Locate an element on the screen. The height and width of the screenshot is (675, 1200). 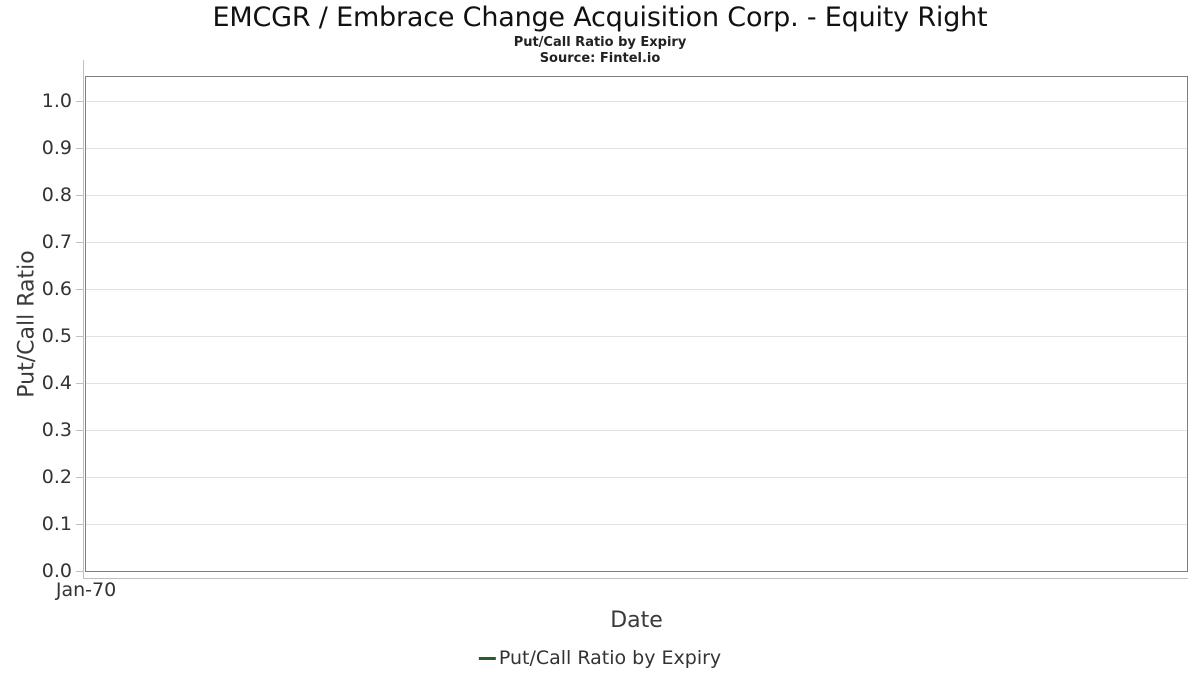
chart-subtitle: Put/Call Ratio by Expiry is located at coordinates (600, 42).